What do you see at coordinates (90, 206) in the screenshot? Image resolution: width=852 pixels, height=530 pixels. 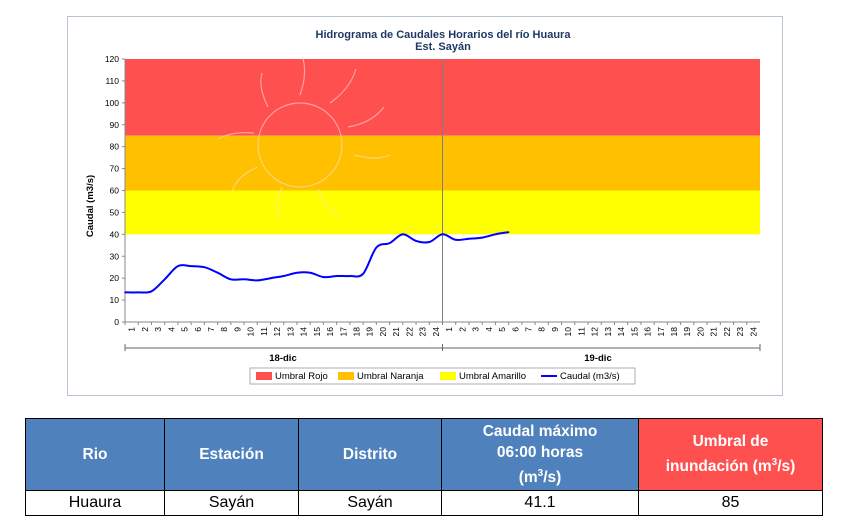 I see `y-axis-label: Caudal (m3/s)` at bounding box center [90, 206].